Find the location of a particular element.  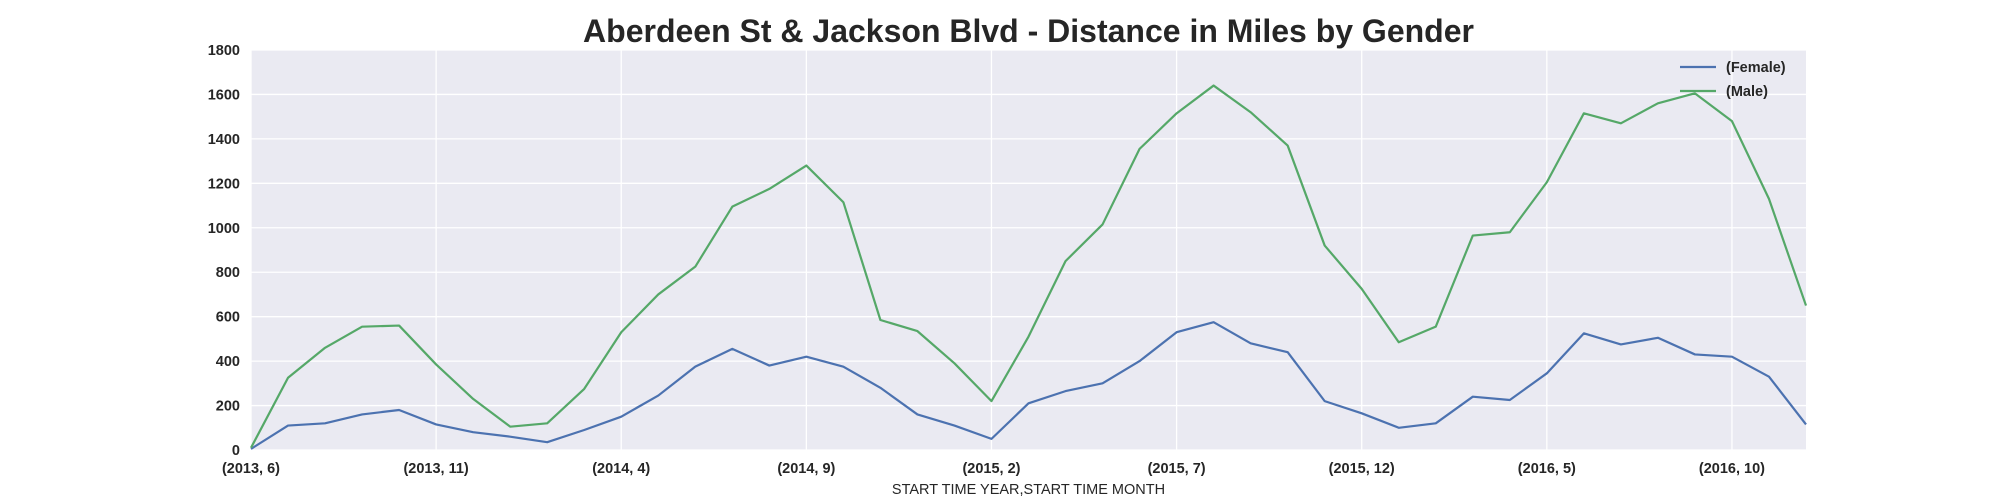

y-tick-label: 400 is located at coordinates (228, 362).